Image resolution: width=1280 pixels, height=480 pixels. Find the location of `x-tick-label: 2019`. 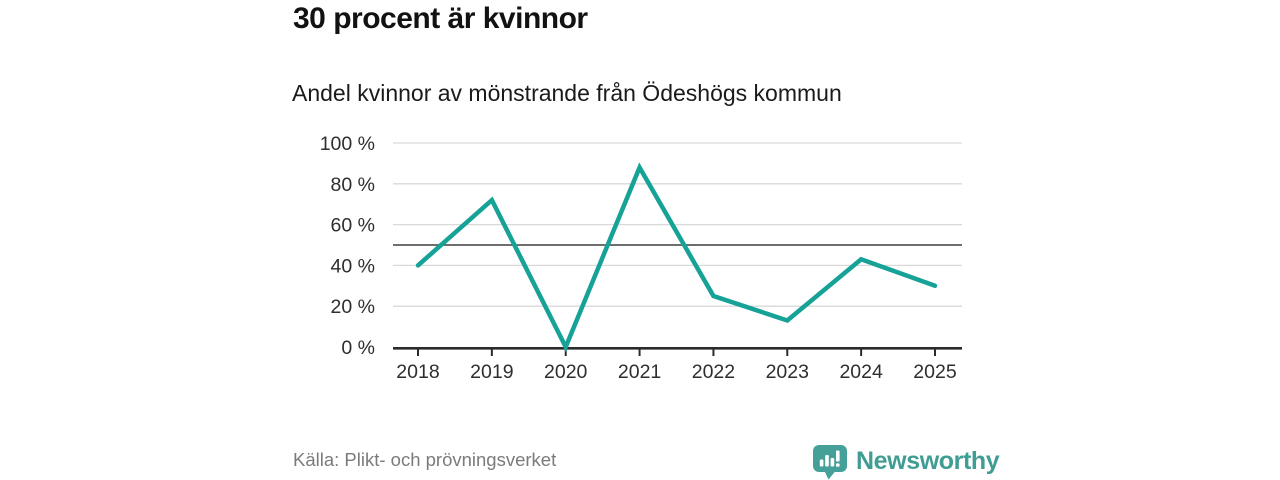

x-tick-label: 2019 is located at coordinates (491, 372).